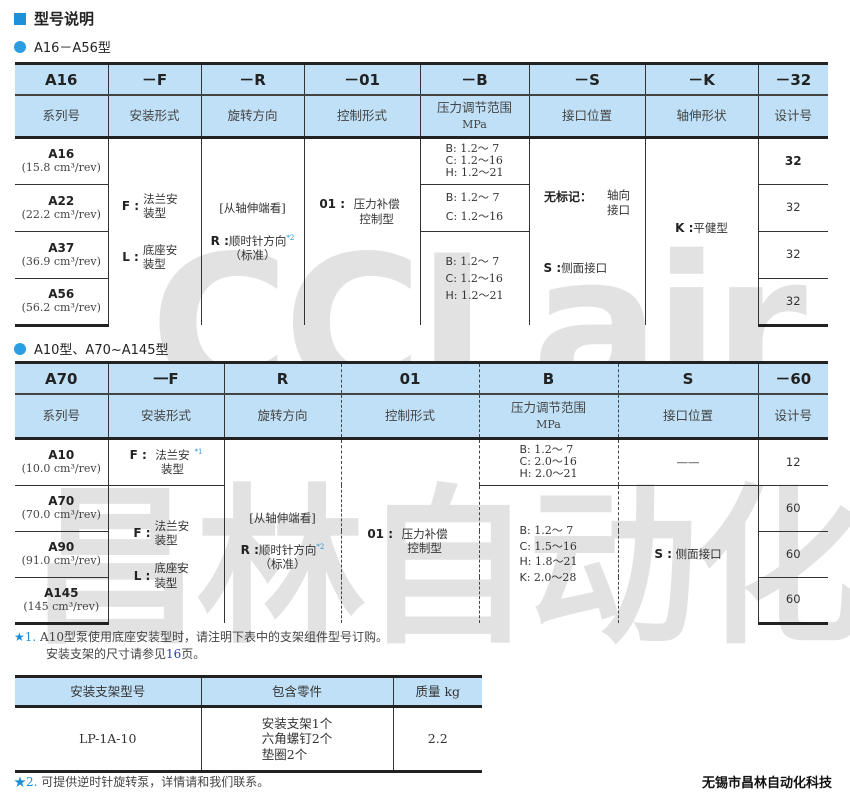 This screenshot has height=803, width=850. Describe the element at coordinates (687, 378) in the screenshot. I see `code-cell: S` at that location.